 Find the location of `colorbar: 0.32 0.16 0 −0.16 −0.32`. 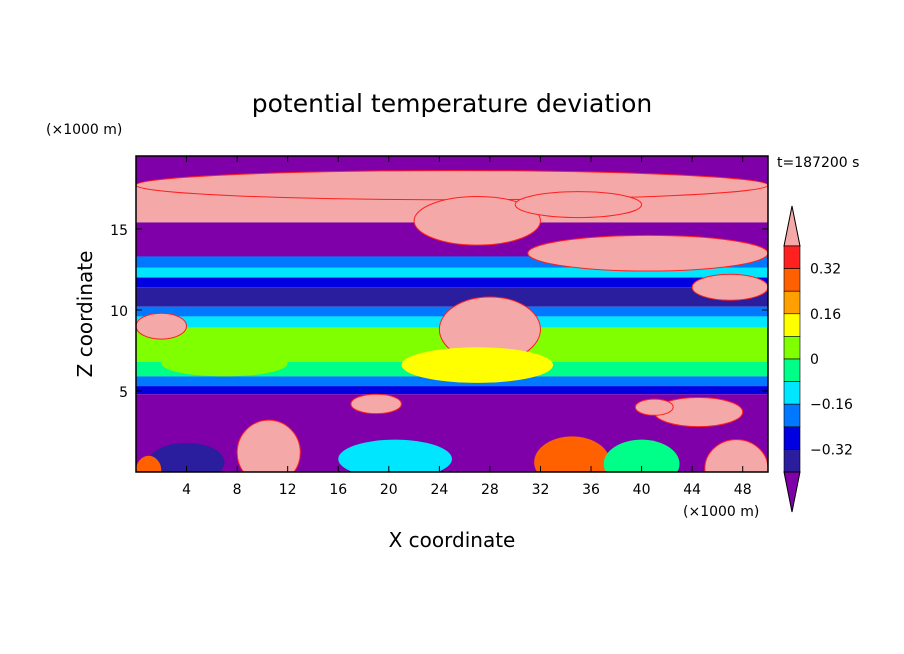

colorbar: 0.32 0.16 0 −0.16 −0.32 is located at coordinates (818, 359).